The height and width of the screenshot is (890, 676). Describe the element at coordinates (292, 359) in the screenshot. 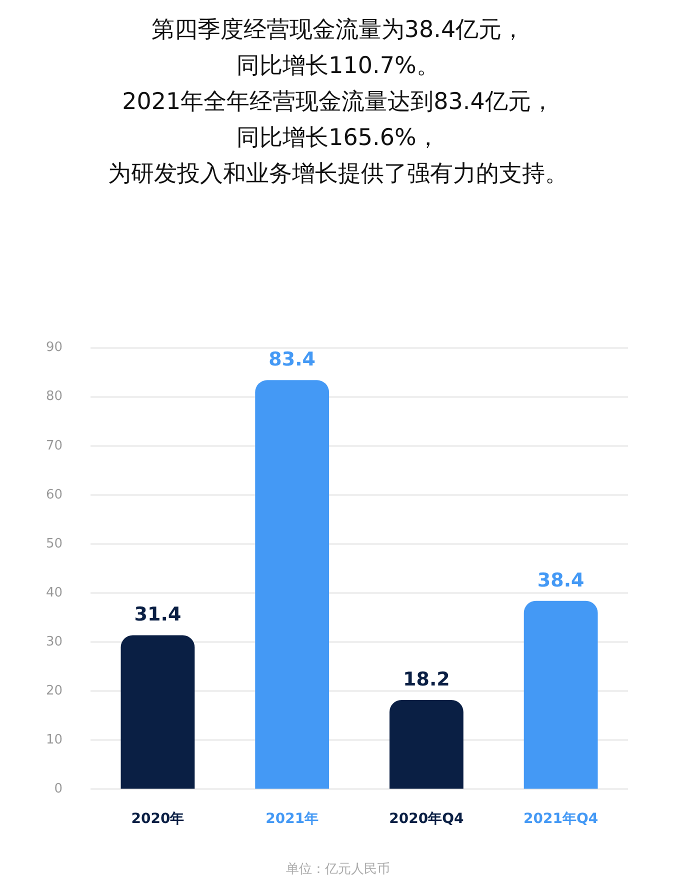

I see `data-label: 83.4` at that location.